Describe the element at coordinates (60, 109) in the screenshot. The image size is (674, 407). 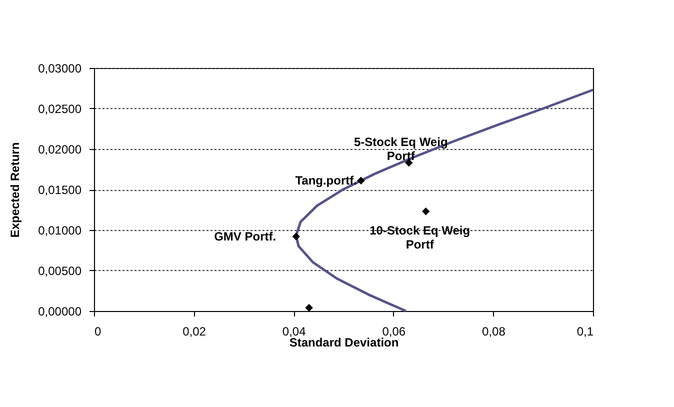
I see `y-tick-label: 0,02500` at that location.